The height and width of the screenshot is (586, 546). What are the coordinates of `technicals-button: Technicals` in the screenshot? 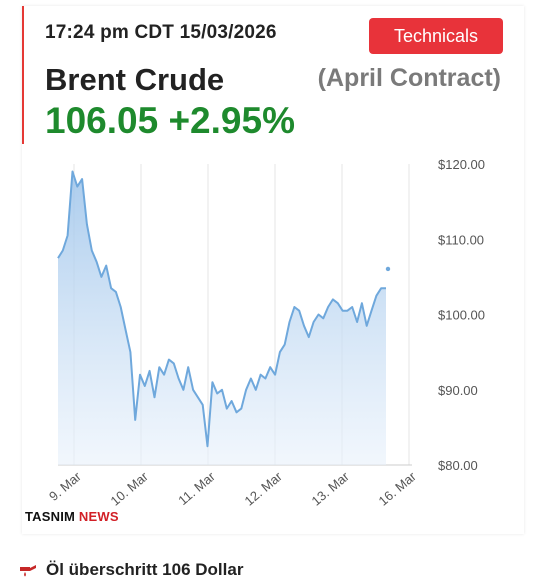 It's located at (436, 36).